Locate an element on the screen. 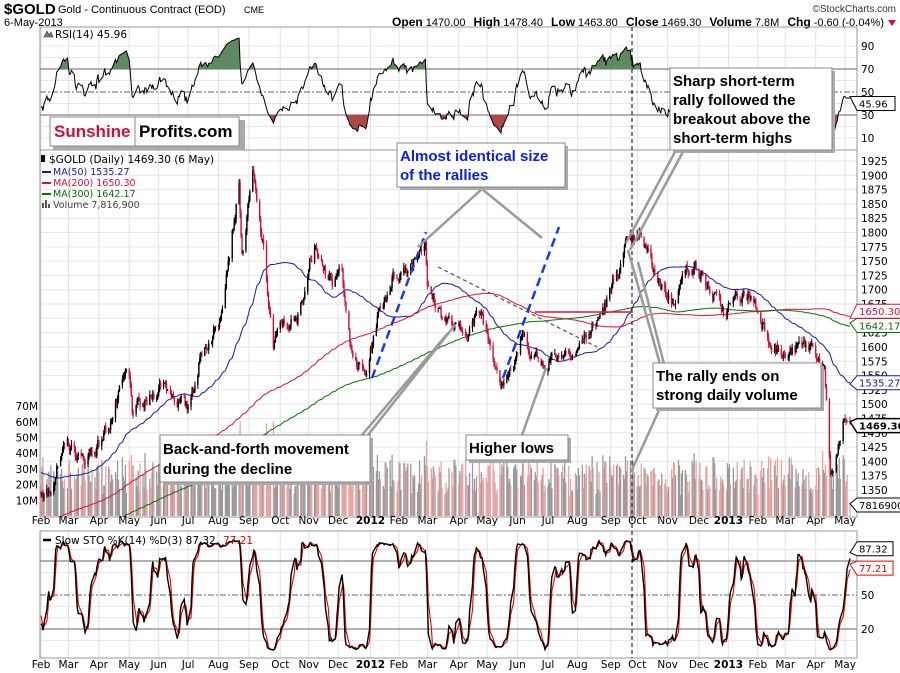 This screenshot has width=900, height=673. price-axis-label: 1800 is located at coordinates (874, 234).